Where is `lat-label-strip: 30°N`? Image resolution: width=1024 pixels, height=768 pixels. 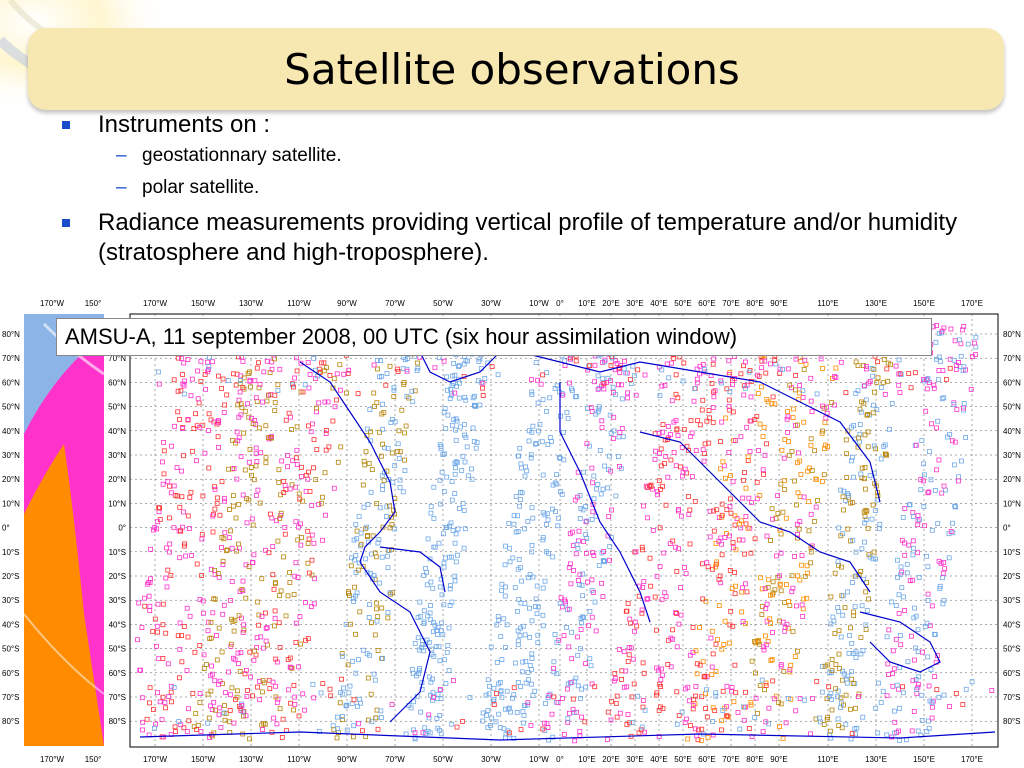
lat-label-strip: 30°N is located at coordinates (11, 455).